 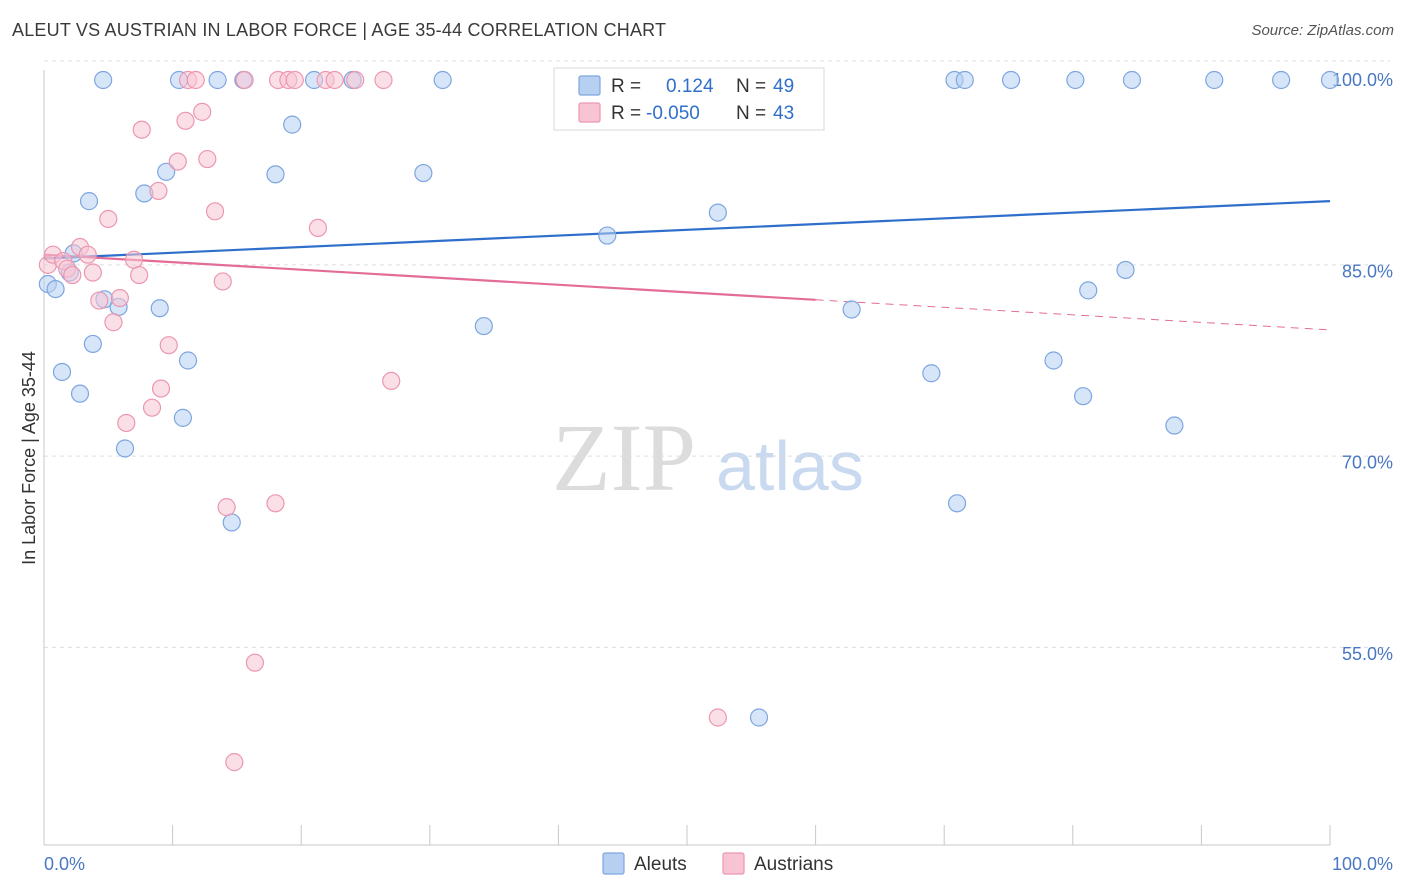 I want to click on legend-n-label-aleuts: N =, so click(x=751, y=86).